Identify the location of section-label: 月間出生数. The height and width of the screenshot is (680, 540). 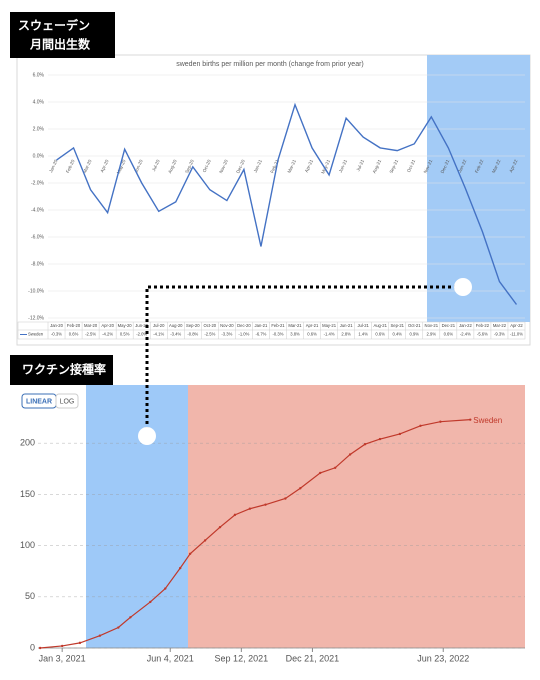
(60, 44).